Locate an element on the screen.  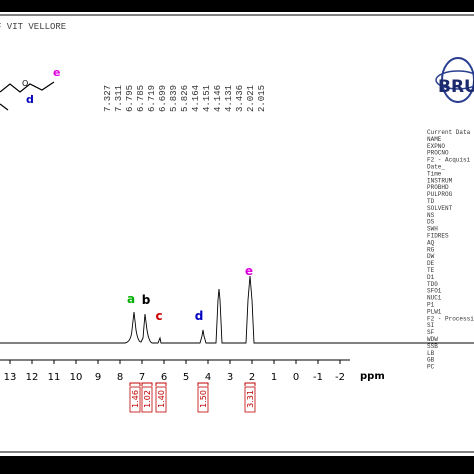
logo: BRU is located at coordinates (454, 80).